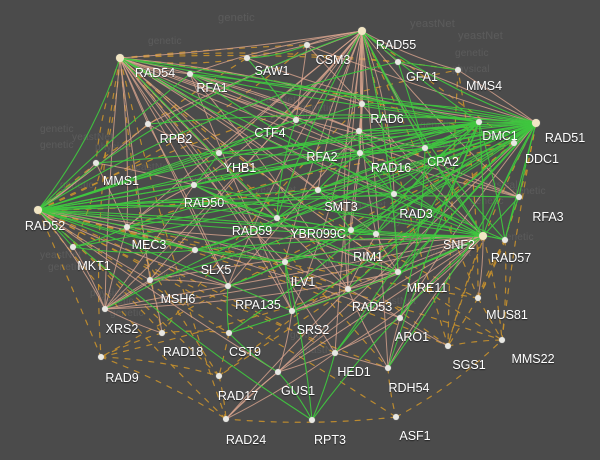 This screenshot has width=600, height=460. Describe the element at coordinates (348, 289) in the screenshot. I see `node-rad53` at that location.